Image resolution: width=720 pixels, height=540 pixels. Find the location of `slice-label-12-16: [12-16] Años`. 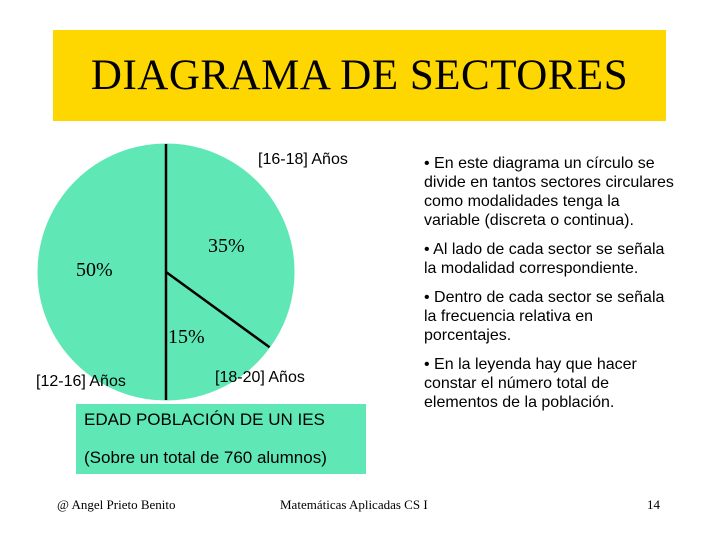

slice-label-12-16: [12-16] Años is located at coordinates (81, 381).